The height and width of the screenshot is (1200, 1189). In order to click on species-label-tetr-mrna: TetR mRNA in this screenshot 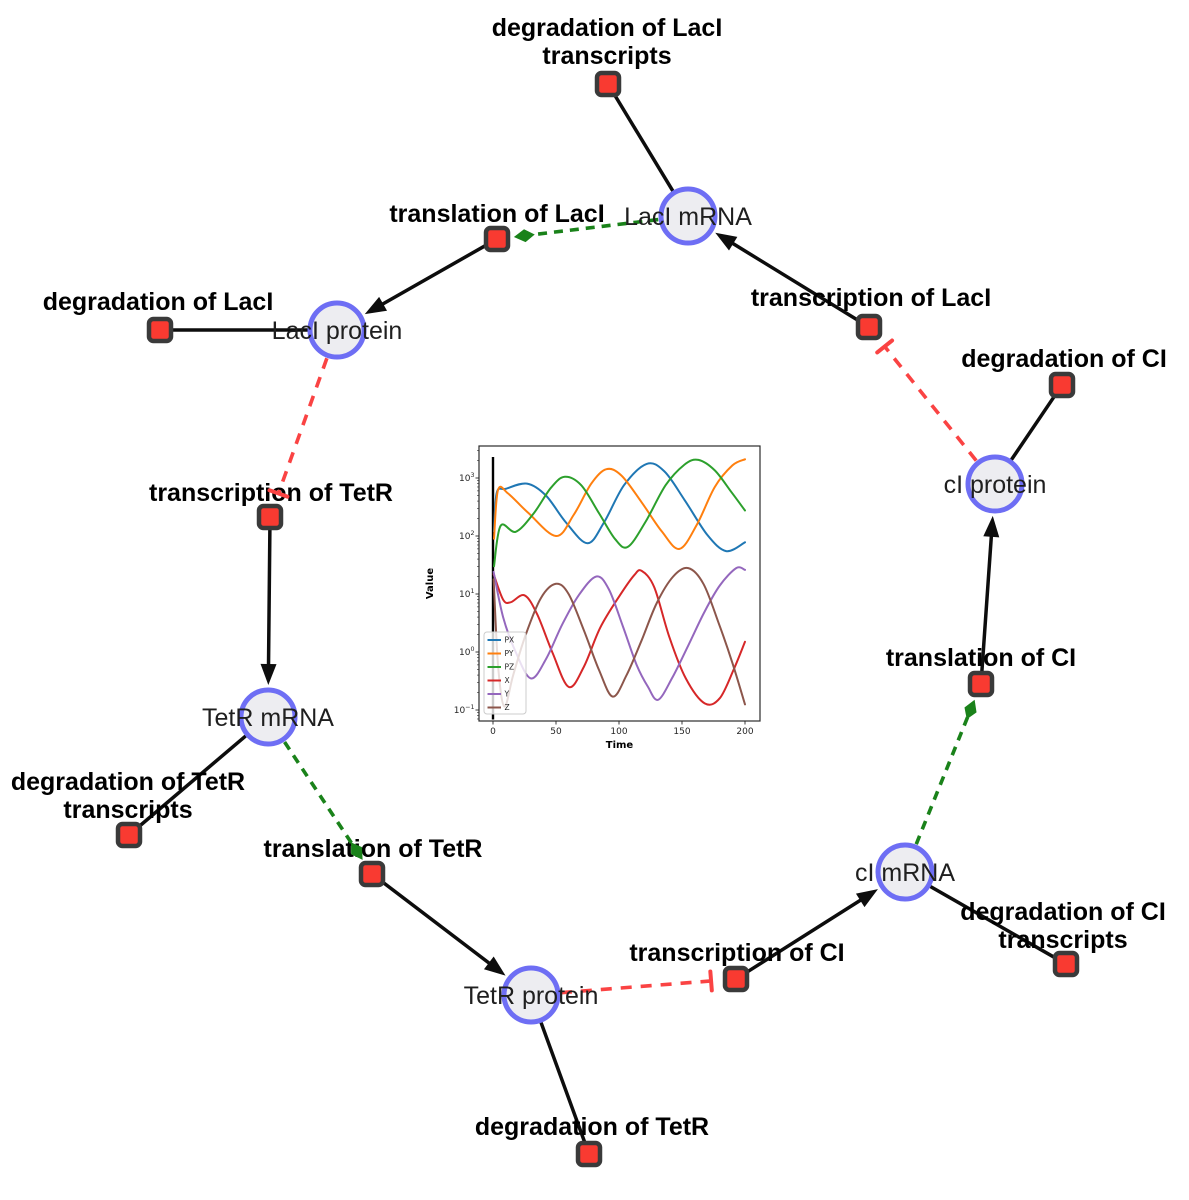, I will do `click(268, 718)`.